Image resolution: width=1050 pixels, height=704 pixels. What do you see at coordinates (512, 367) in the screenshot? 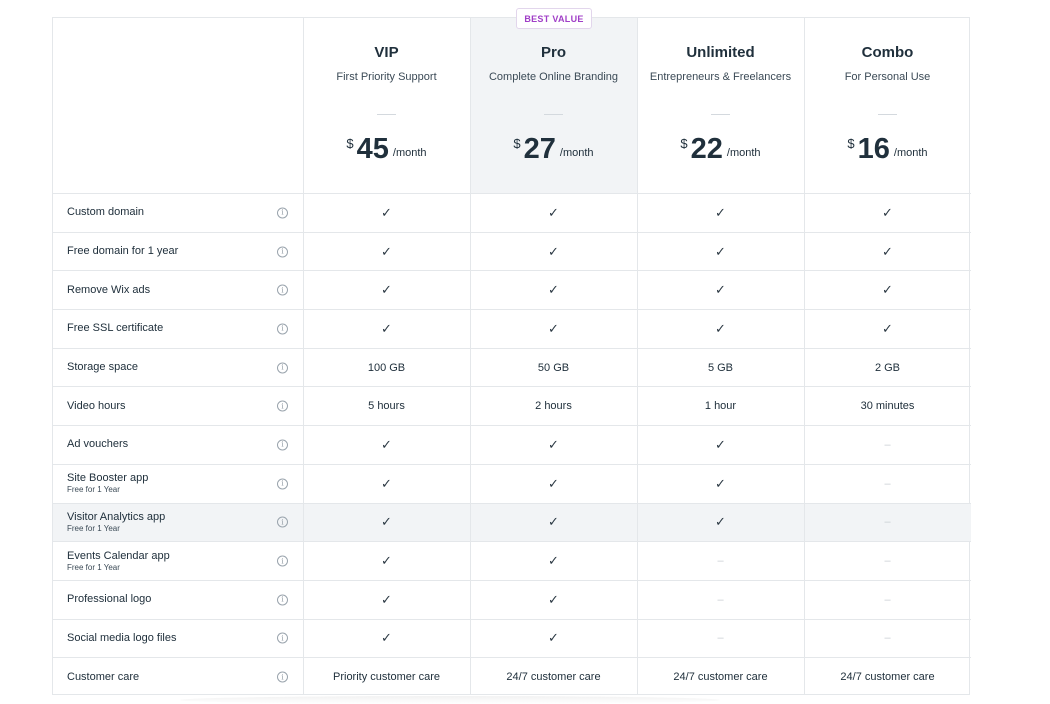
I see `feature-row: Storage space i 100 GB 50 GB 5 GB 2 GB` at bounding box center [512, 367].